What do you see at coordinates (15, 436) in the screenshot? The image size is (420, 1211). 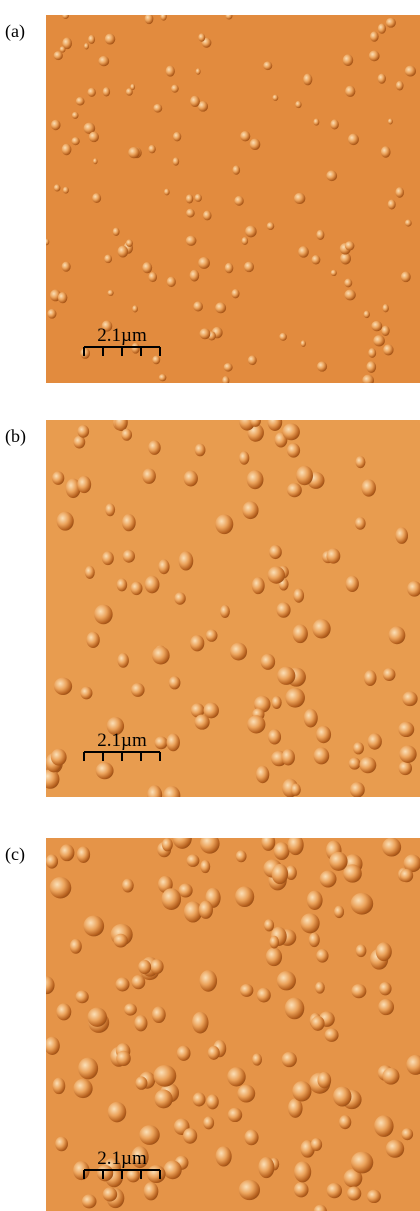 I see `panel-label: (b)` at bounding box center [15, 436].